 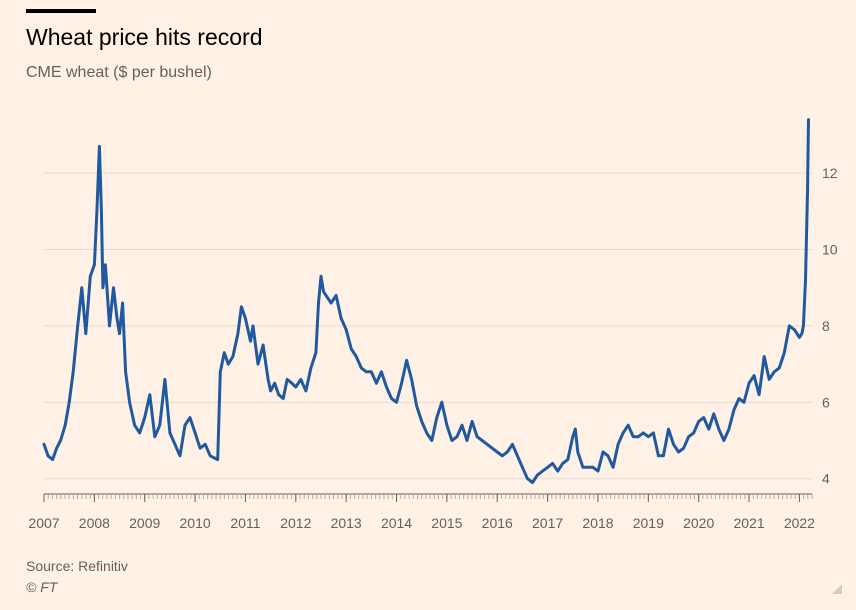 I want to click on source-note: Source: Refinitiv, so click(x=77, y=566).